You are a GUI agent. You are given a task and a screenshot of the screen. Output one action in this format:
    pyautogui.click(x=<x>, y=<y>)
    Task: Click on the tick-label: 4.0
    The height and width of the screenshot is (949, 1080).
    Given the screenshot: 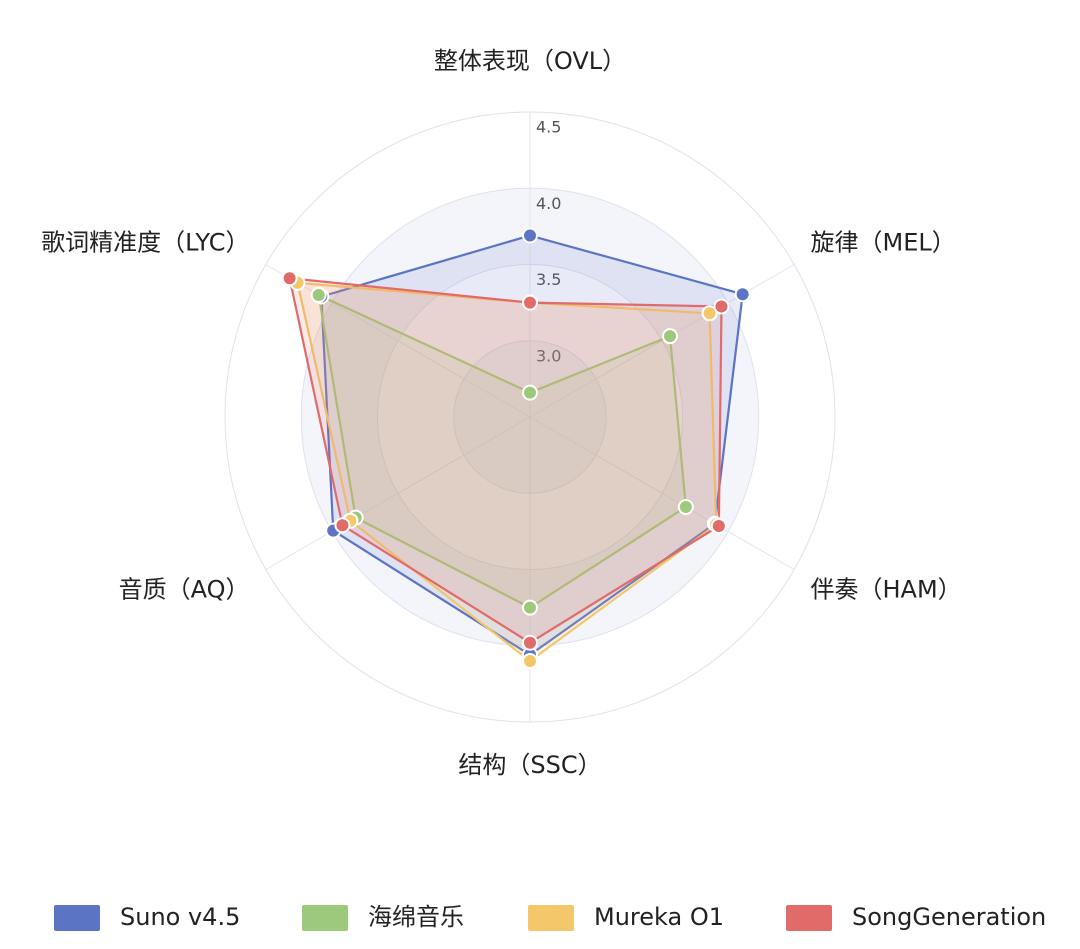 What is the action you would take?
    pyautogui.click(x=548, y=203)
    